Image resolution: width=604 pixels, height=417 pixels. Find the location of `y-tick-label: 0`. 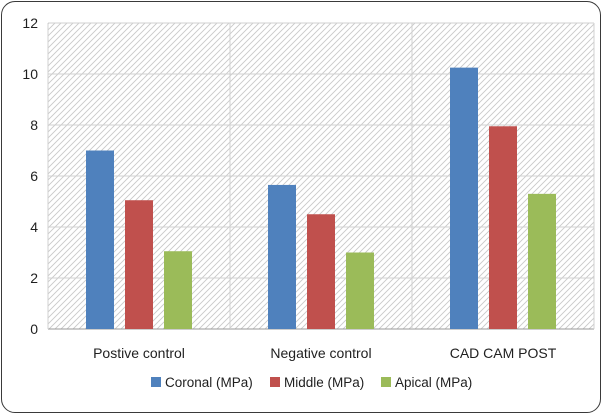

y-tick-label: 0 is located at coordinates (34, 329).